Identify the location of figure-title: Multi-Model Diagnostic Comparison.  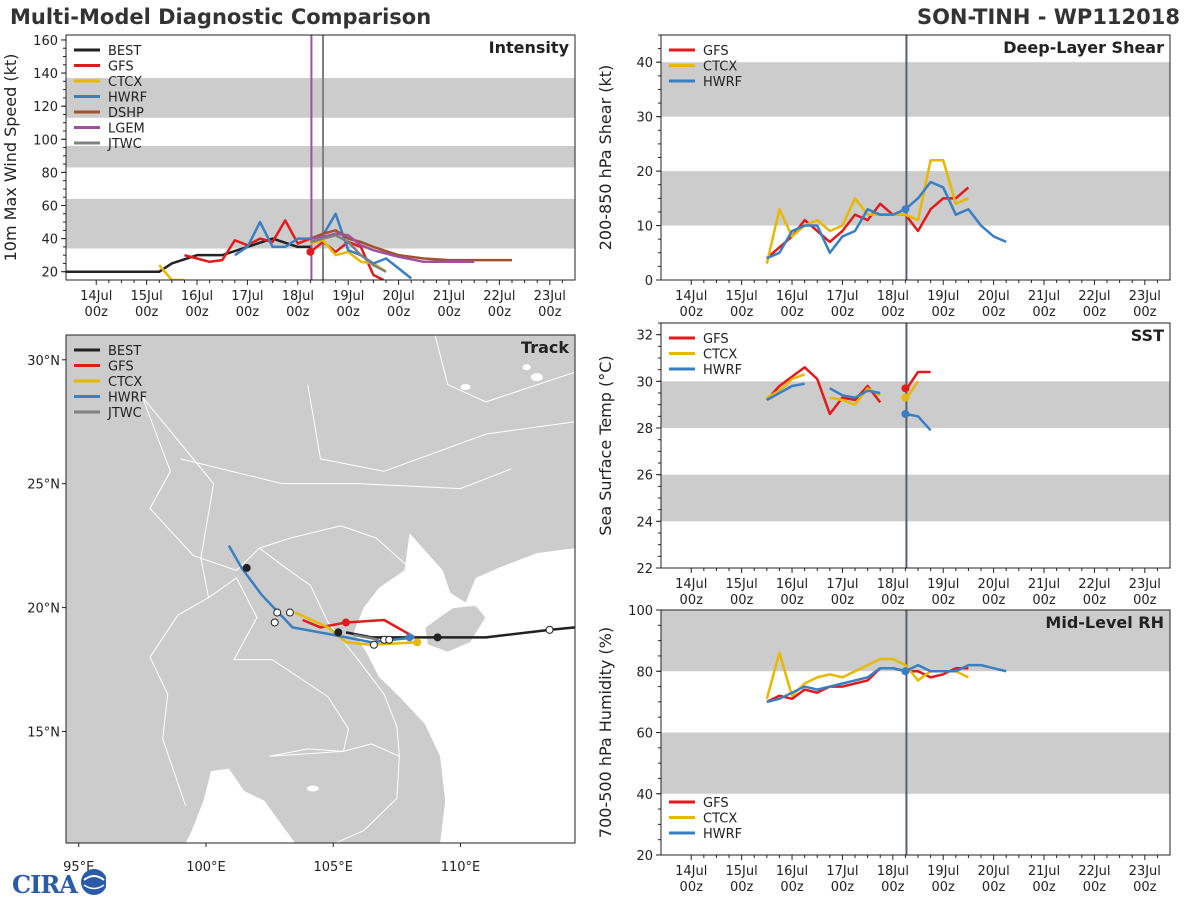
(221, 17).